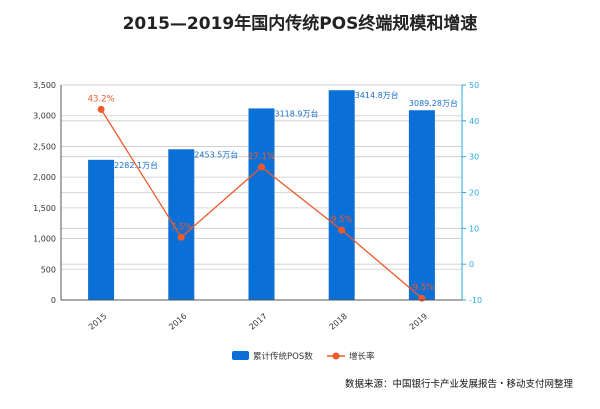 Image resolution: width=600 pixels, height=409 pixels. What do you see at coordinates (336, 356) in the screenshot?
I see `legend-swatch-dot` at bounding box center [336, 356].